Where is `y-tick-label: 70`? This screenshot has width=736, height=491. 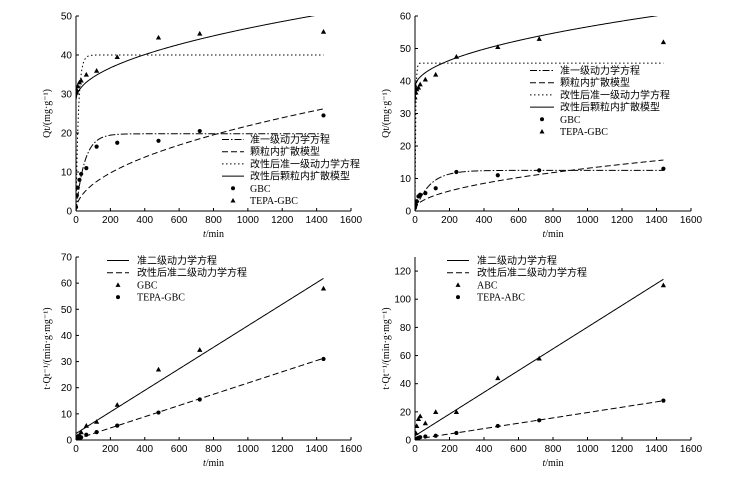
y-tick-label: 70 is located at coordinates (67, 258).